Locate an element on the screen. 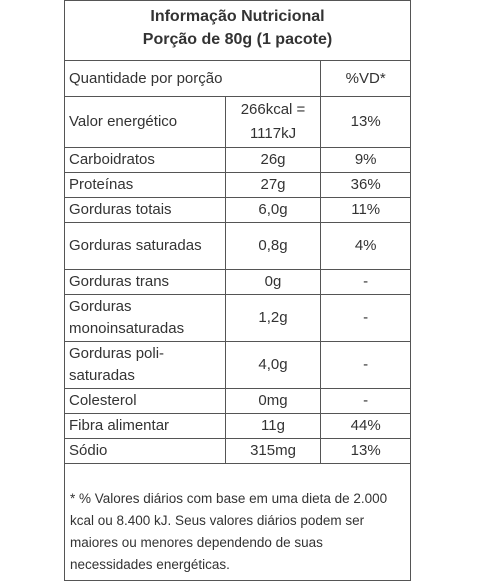  nutrient-amount: 266kcal = 1117kJ is located at coordinates (273, 122).